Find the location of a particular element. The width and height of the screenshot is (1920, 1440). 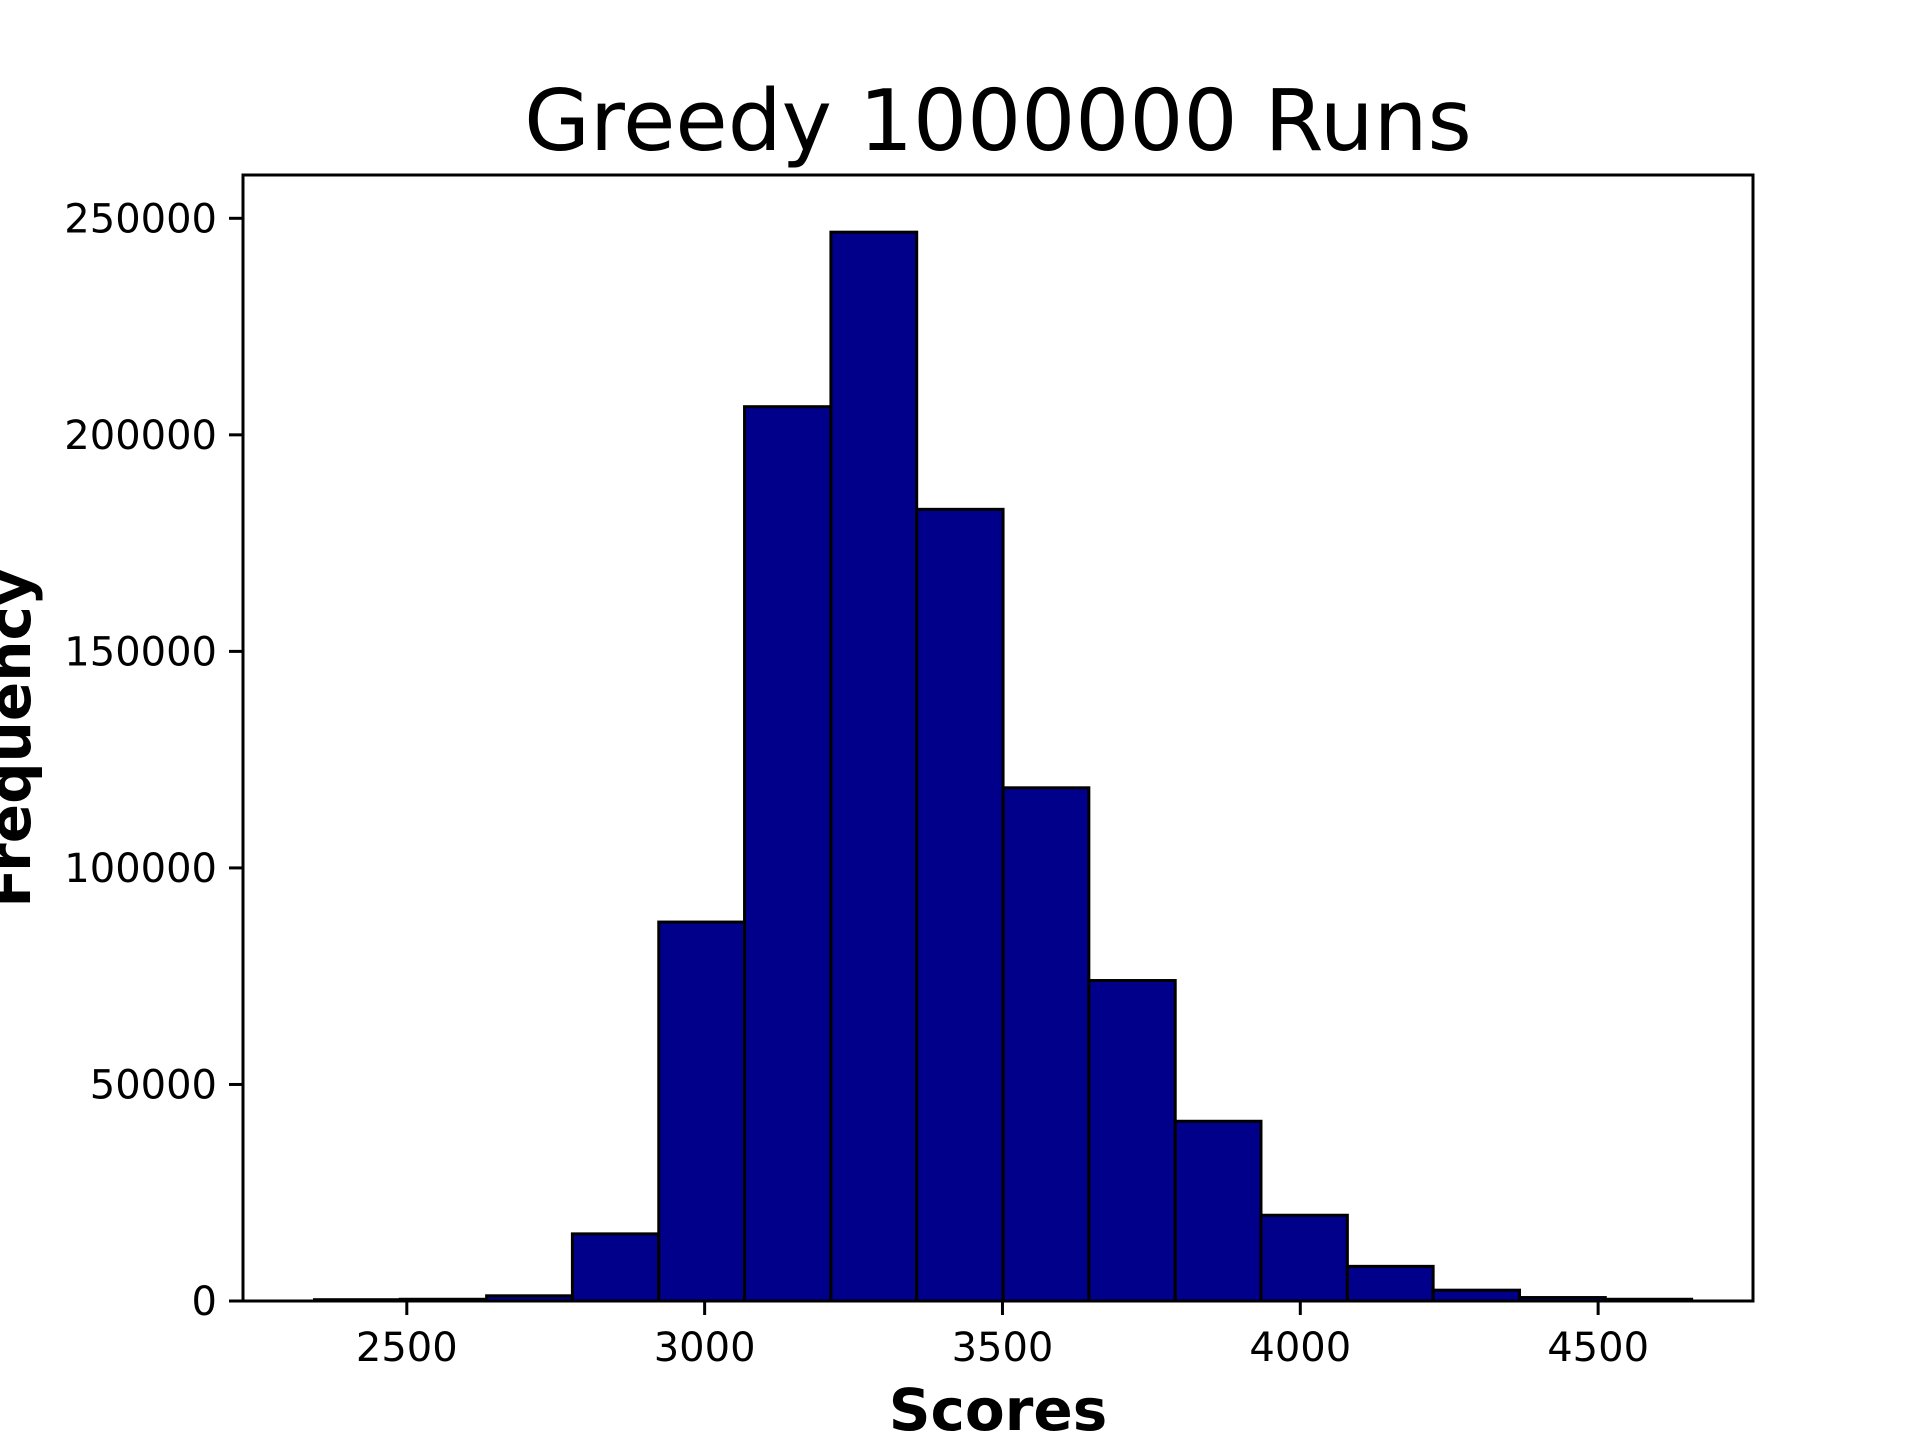

x-axis-ticks: 2500 3000 3500 4000 4500 is located at coordinates (1002, 1336).